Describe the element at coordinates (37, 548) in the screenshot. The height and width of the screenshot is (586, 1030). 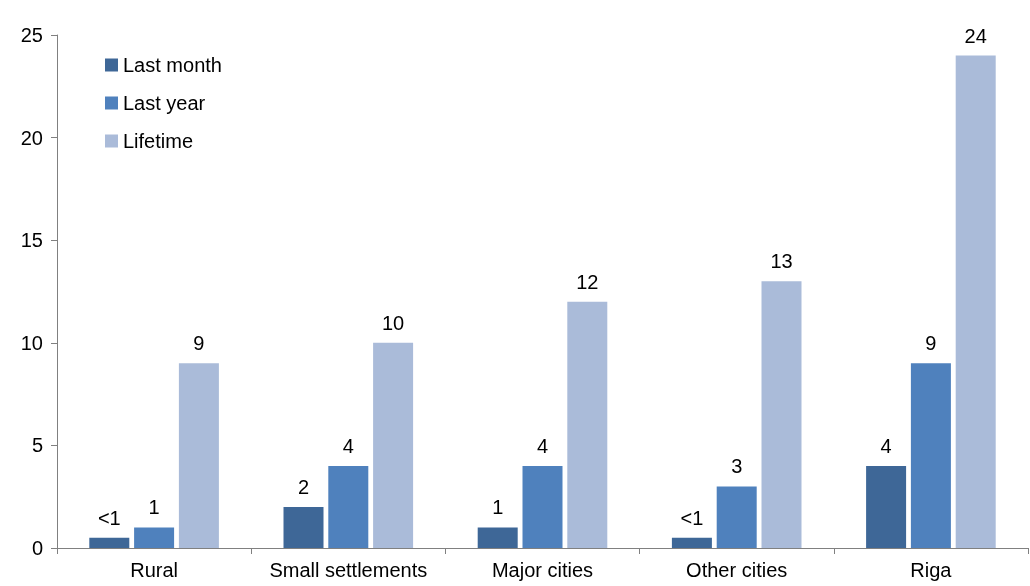
I see `y-tick-label: 0` at that location.